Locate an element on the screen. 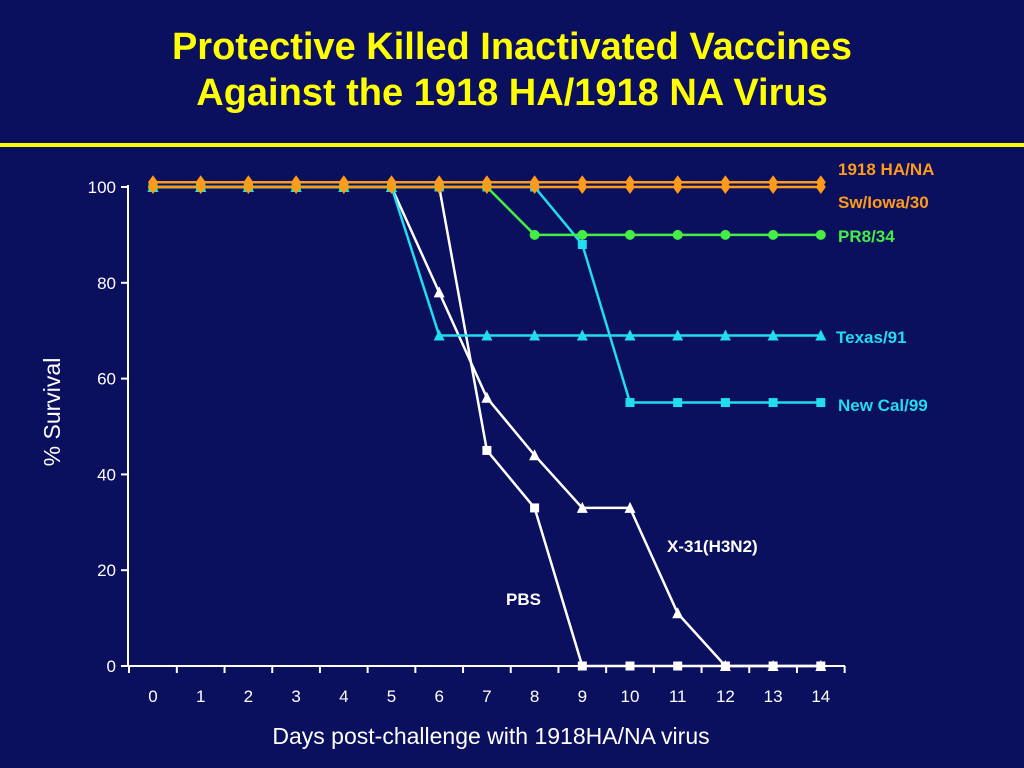 The height and width of the screenshot is (768, 1024). series-label: PBS is located at coordinates (523, 599).